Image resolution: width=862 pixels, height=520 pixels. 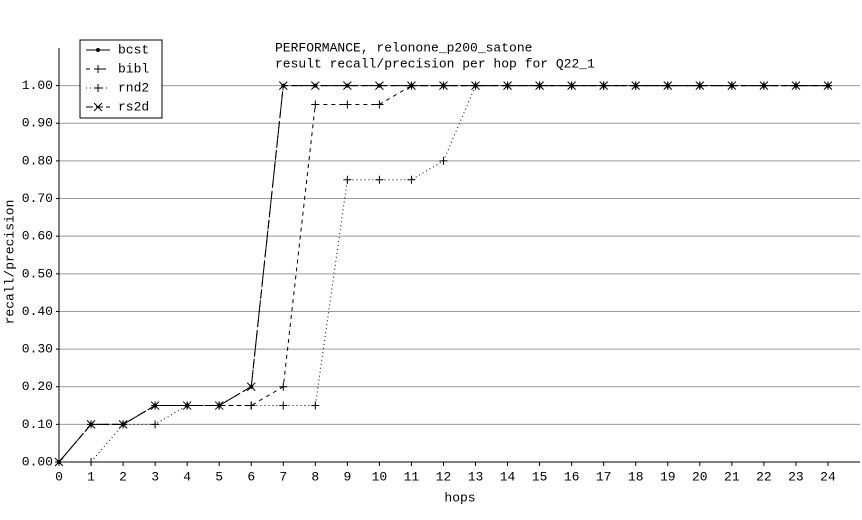 What do you see at coordinates (283, 476) in the screenshot?
I see `x-tick-label: 7` at bounding box center [283, 476].